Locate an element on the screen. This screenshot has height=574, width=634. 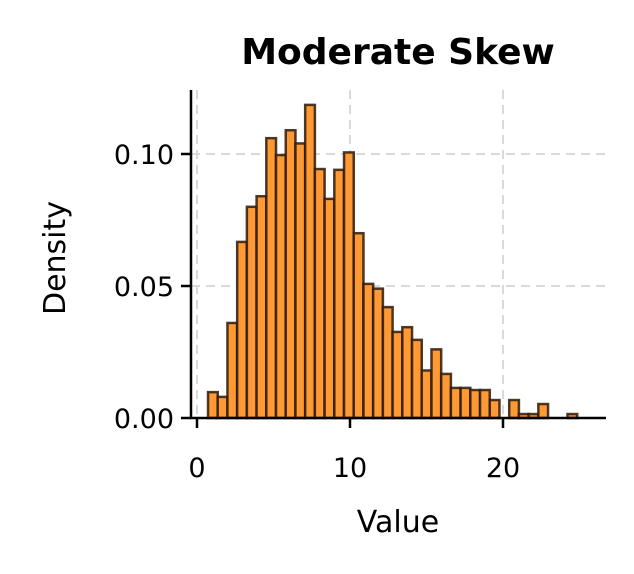
x-tick-label: 0 is located at coordinates (196, 468).